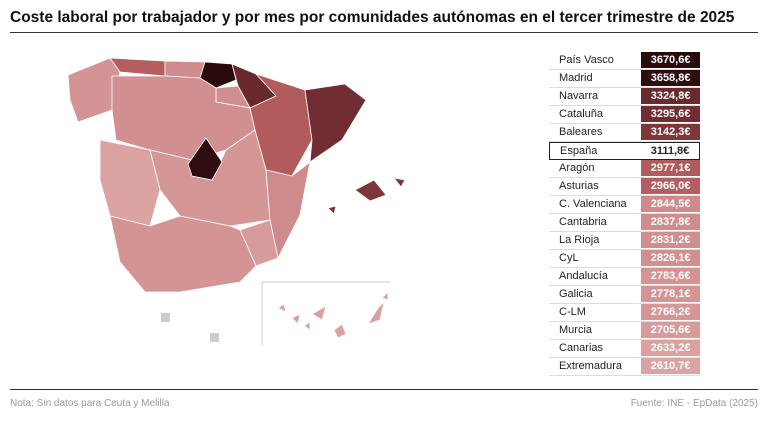  I want to click on region-name: Asturias, so click(579, 186).